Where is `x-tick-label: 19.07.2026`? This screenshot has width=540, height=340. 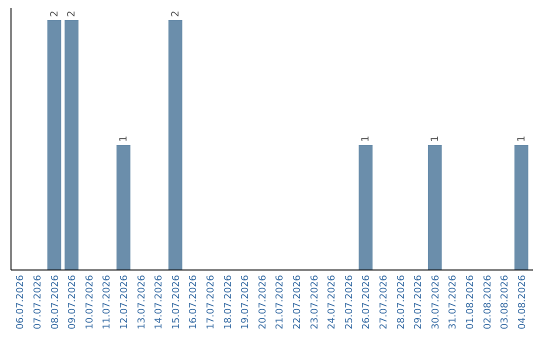 x-tick-label: 19.07.2026 is located at coordinates (246, 302).